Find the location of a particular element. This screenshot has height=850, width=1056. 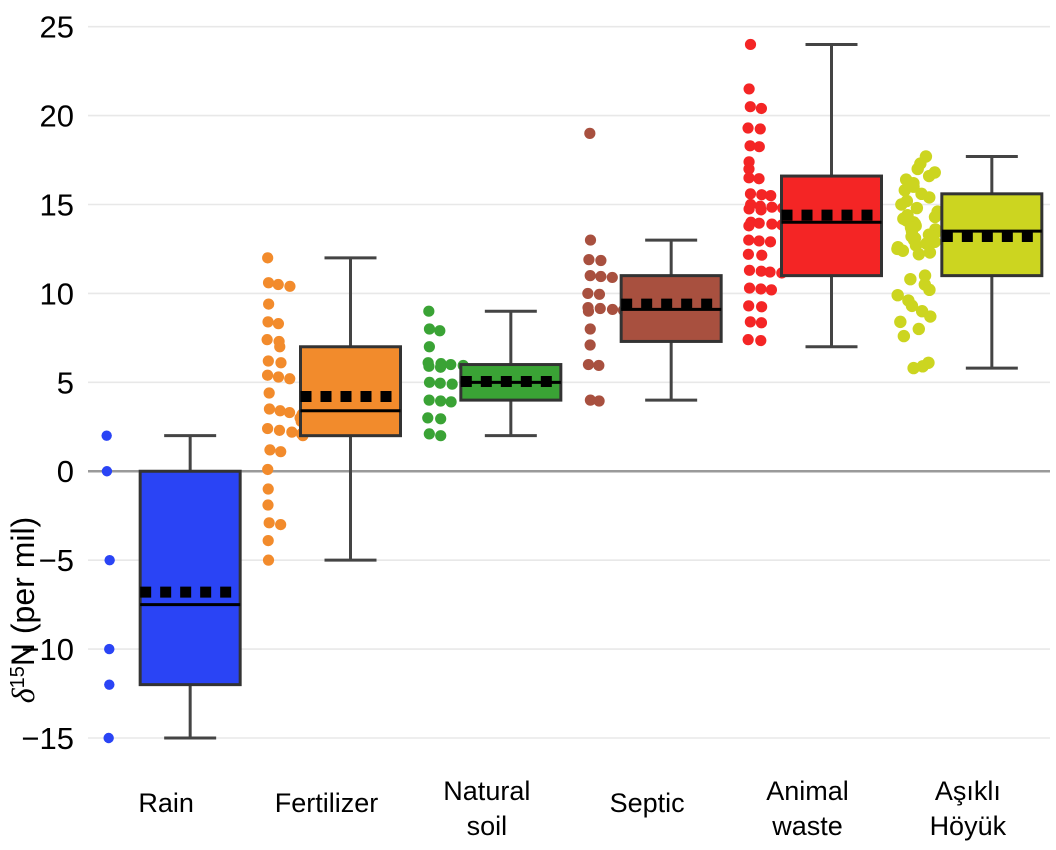

superscript-15: 15 is located at coordinates (18, 677).